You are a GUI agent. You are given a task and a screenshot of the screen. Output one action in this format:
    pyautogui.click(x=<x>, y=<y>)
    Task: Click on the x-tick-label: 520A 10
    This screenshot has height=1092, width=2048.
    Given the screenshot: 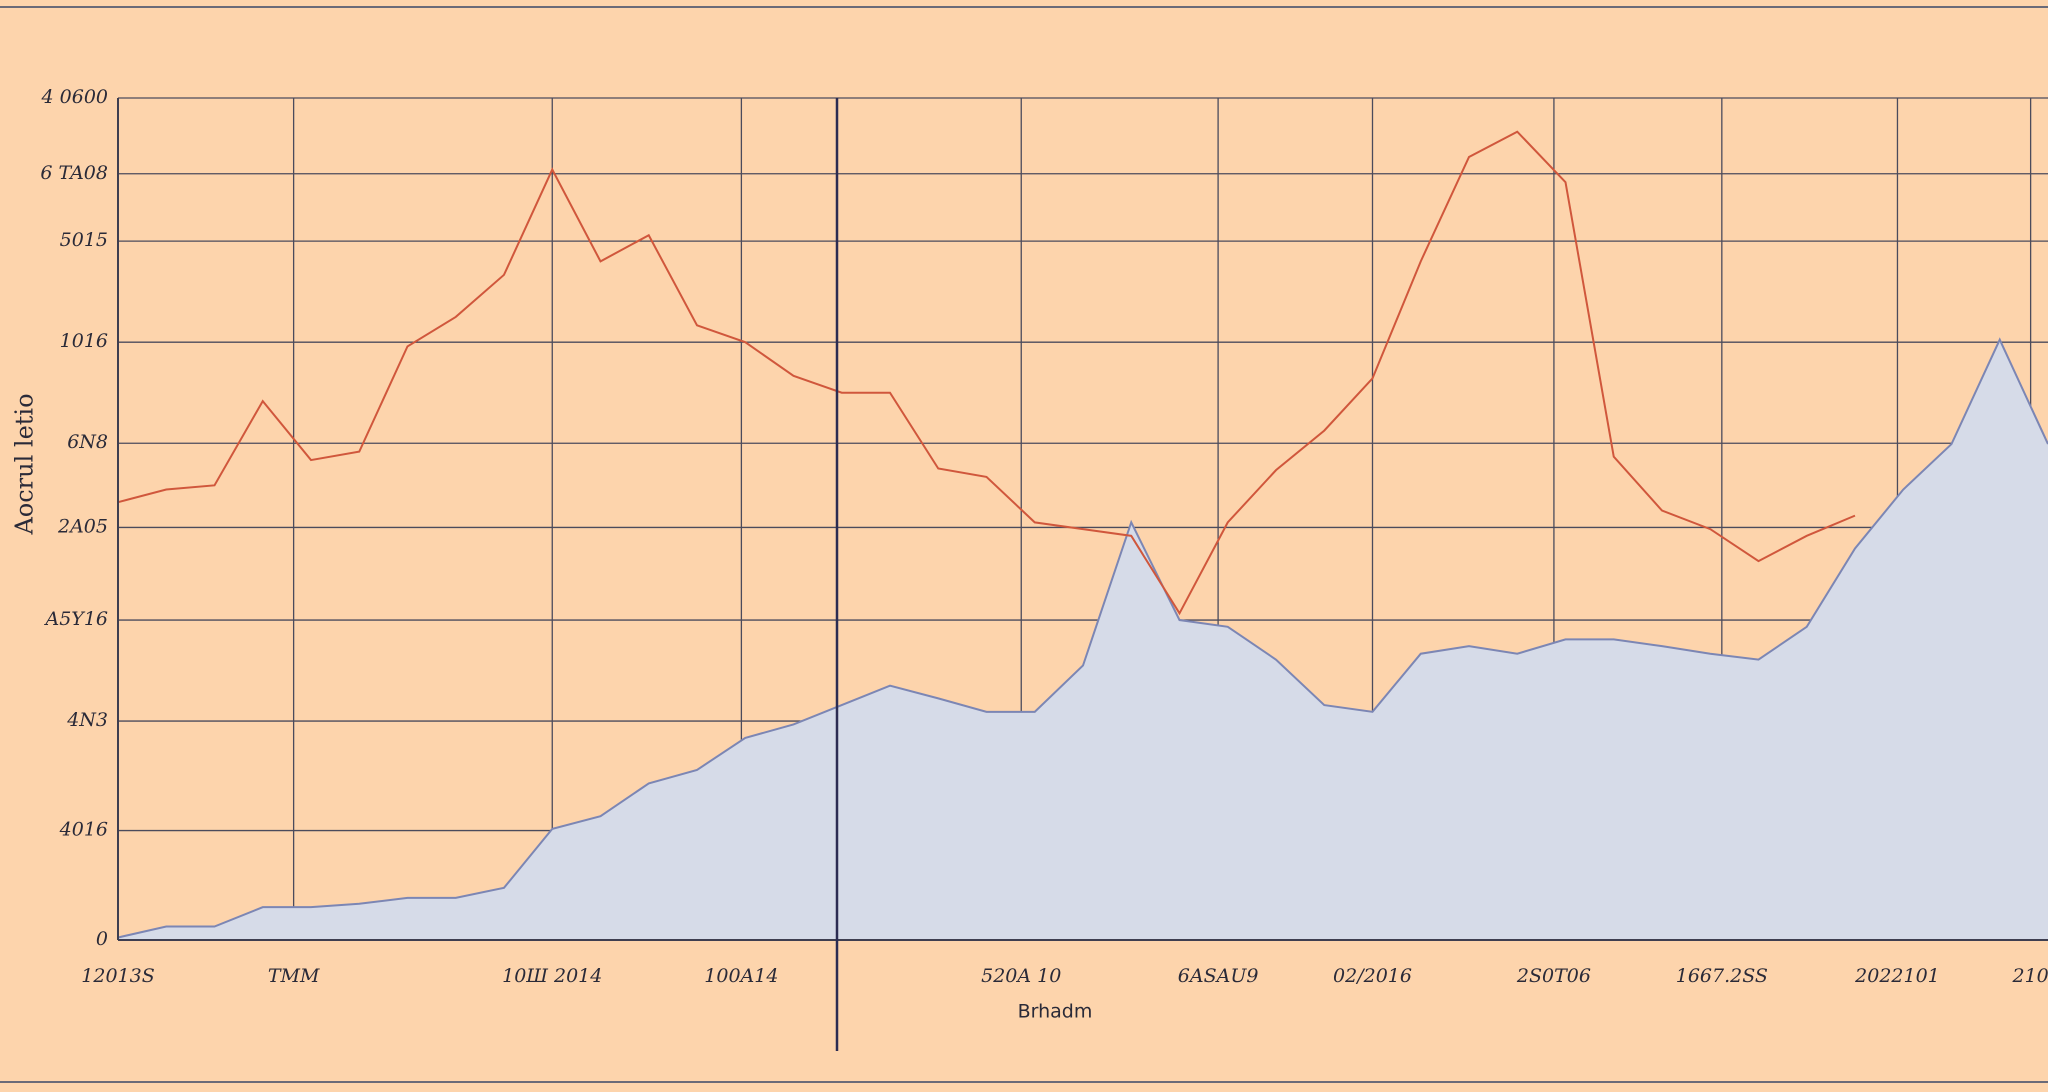 What is the action you would take?
    pyautogui.click(x=1021, y=976)
    